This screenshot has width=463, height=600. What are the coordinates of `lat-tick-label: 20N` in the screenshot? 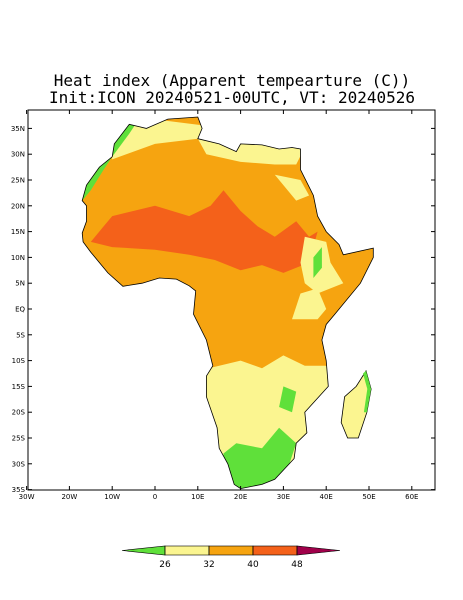 It's located at (18, 206).